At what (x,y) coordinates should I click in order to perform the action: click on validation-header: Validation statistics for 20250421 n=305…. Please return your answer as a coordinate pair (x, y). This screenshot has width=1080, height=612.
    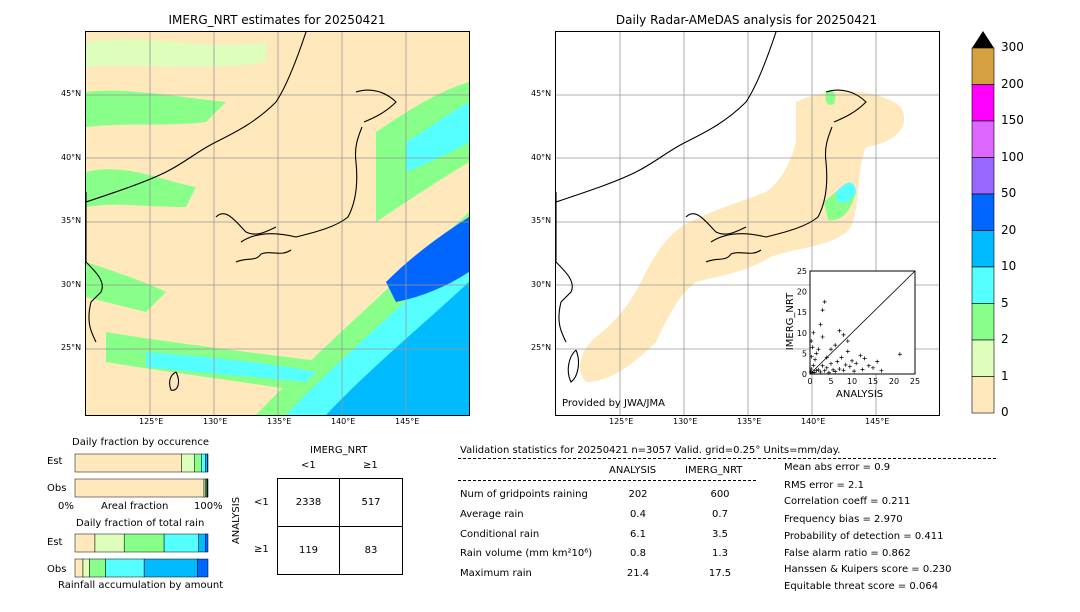
    Looking at the image, I should click on (650, 450).